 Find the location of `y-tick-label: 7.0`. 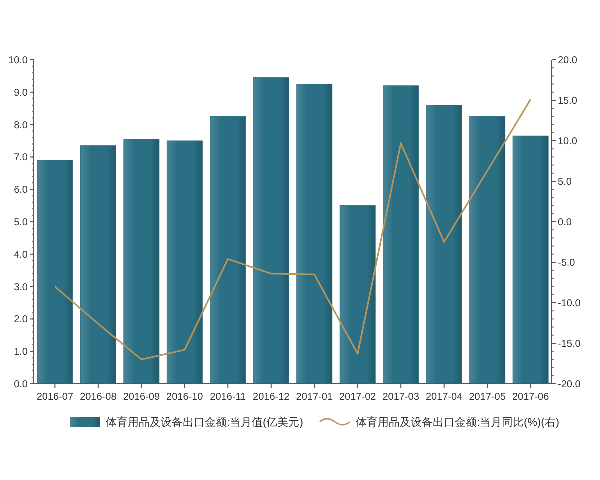

y-tick-label: 7.0 is located at coordinates (21, 158).